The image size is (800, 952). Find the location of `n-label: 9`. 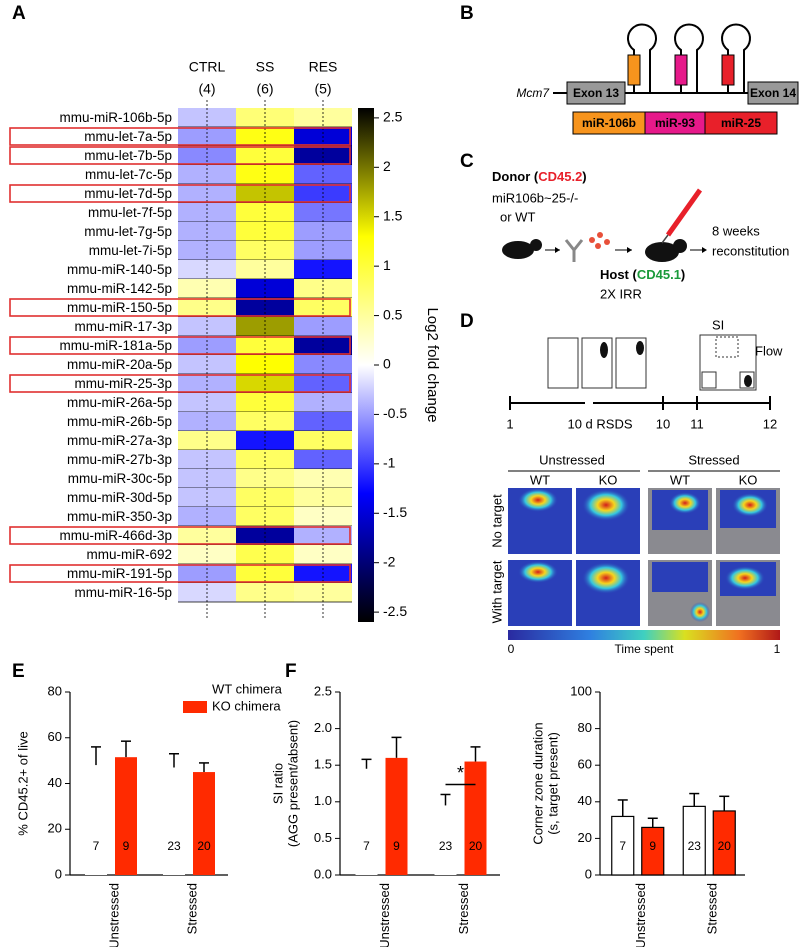

n-label: 9 is located at coordinates (126, 846).